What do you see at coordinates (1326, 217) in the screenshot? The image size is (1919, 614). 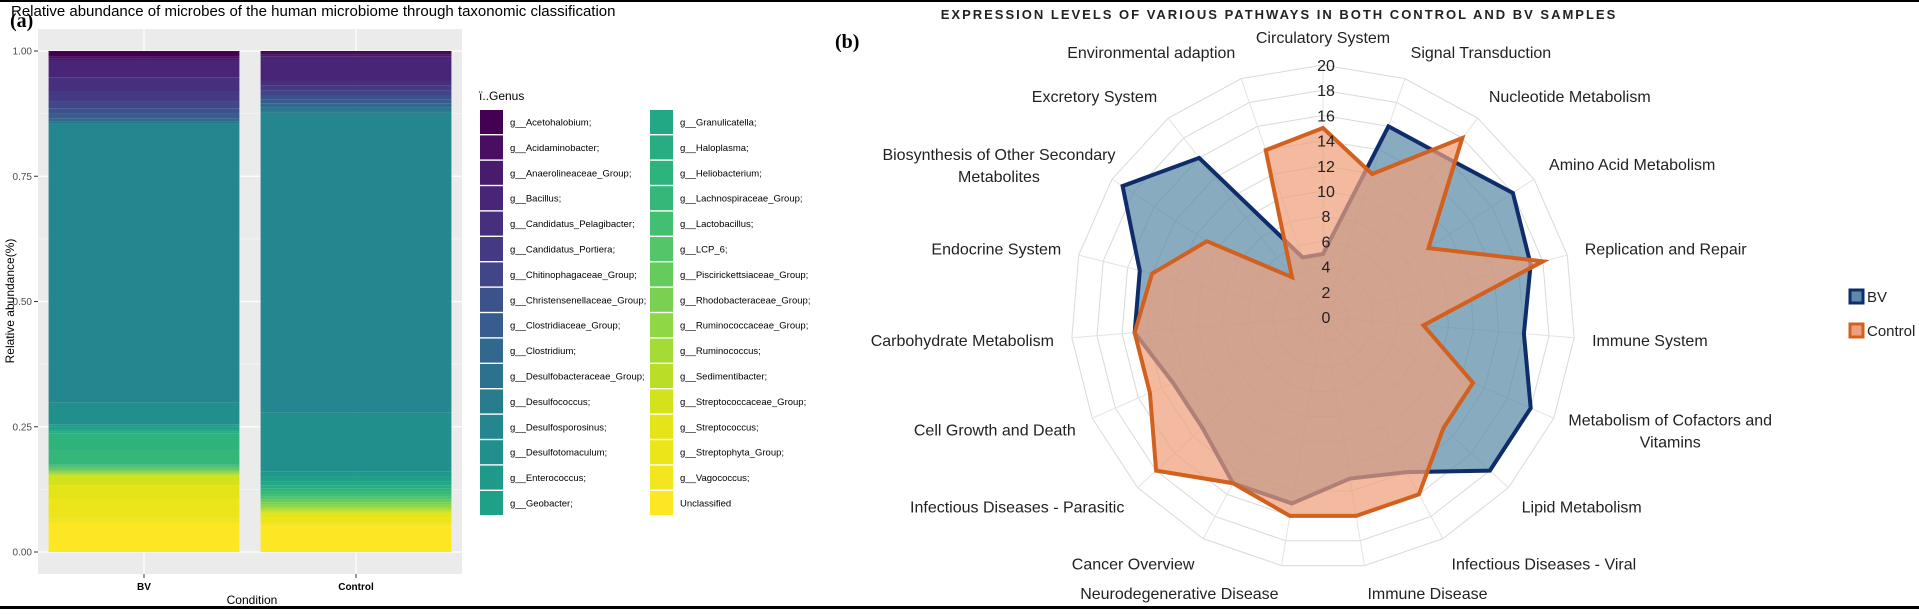 I see `radial-tick-label: 8` at bounding box center [1326, 217].